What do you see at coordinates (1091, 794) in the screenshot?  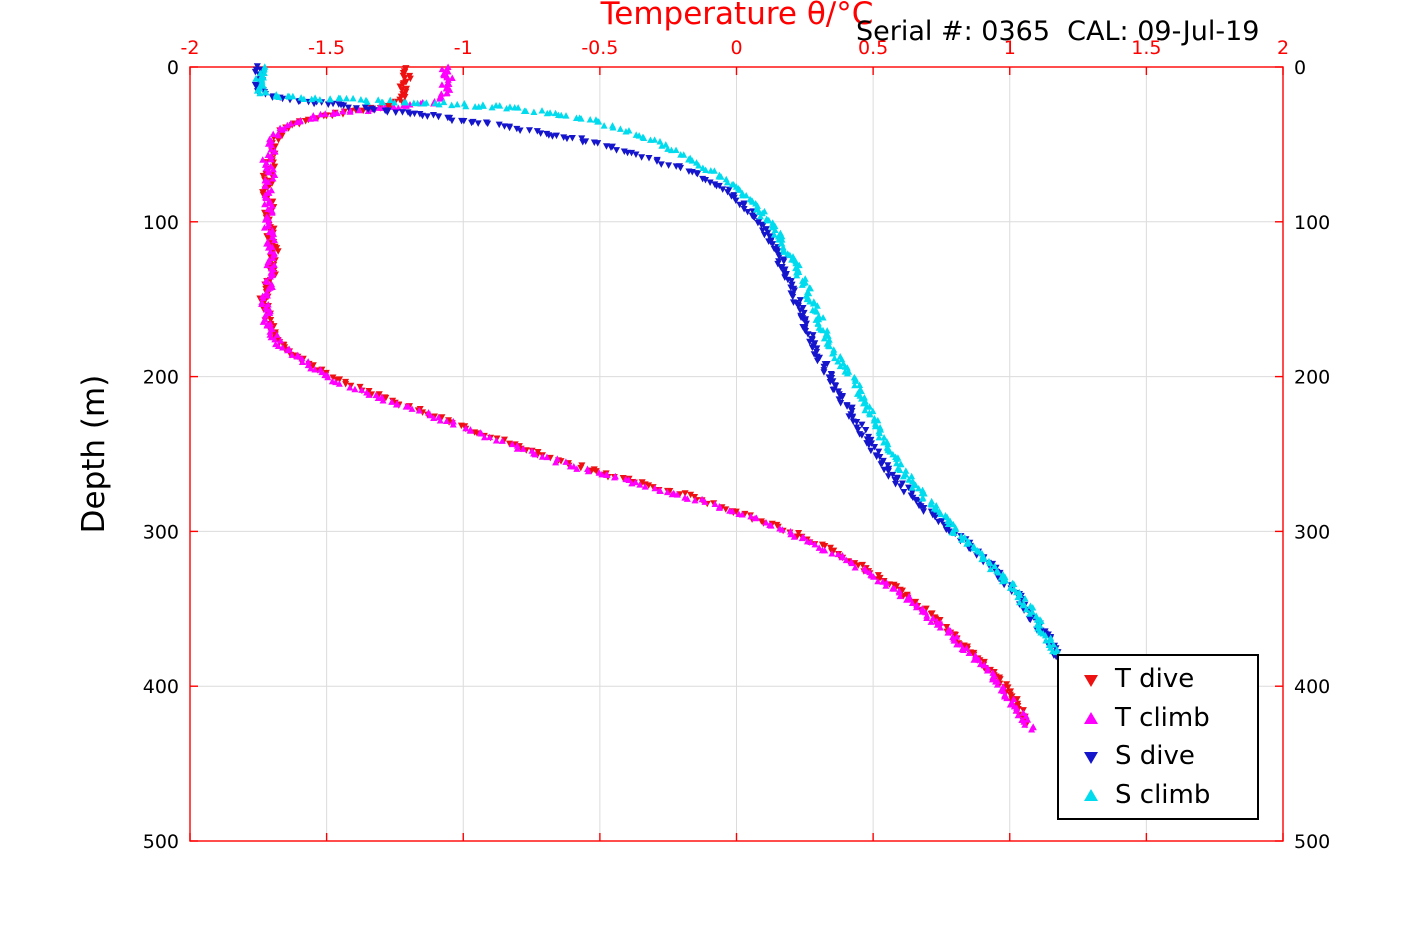 I see `s-climb-marker-icon` at bounding box center [1091, 794].